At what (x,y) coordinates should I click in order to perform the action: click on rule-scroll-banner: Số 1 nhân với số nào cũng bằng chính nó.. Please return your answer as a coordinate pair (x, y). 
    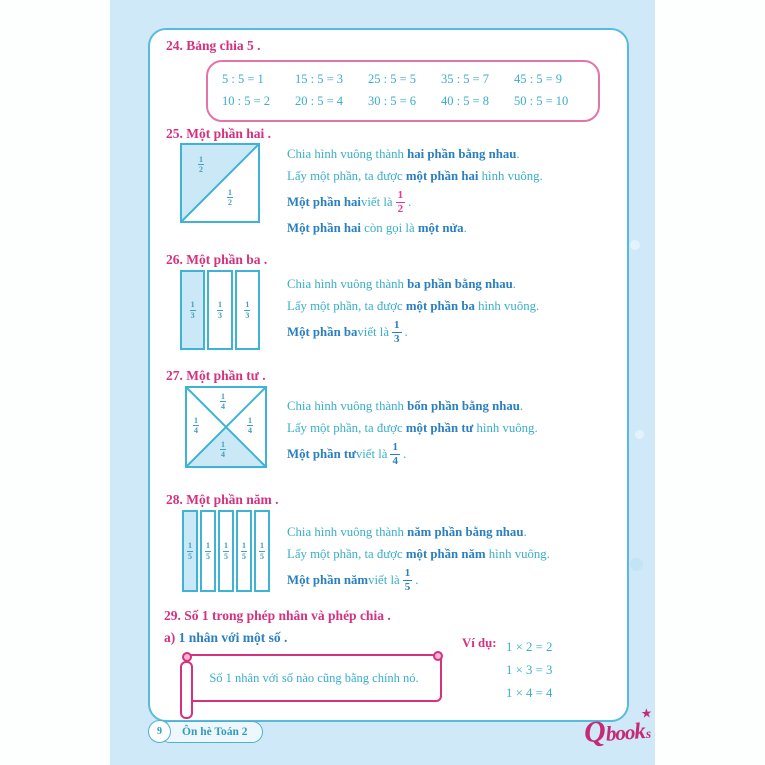
    Looking at the image, I should click on (311, 685).